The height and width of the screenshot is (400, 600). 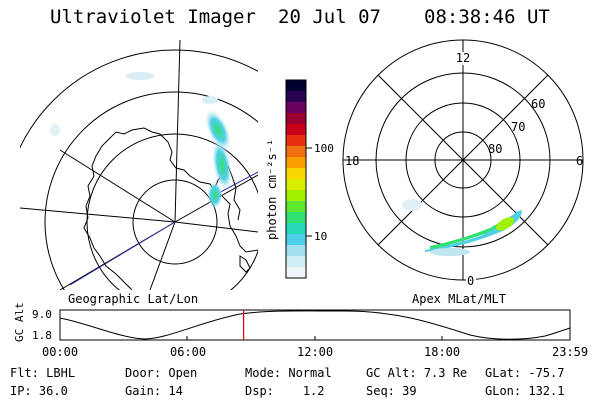 I want to click on status-glat: GLat: -75.7, so click(x=525, y=373).